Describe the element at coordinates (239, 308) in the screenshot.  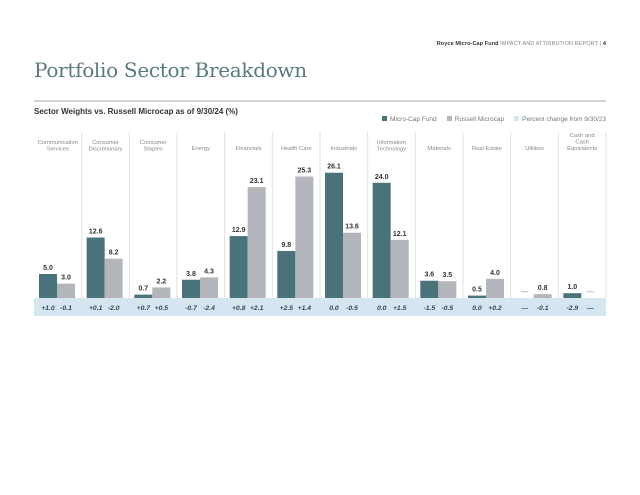
I see `change-label: +0.8` at that location.